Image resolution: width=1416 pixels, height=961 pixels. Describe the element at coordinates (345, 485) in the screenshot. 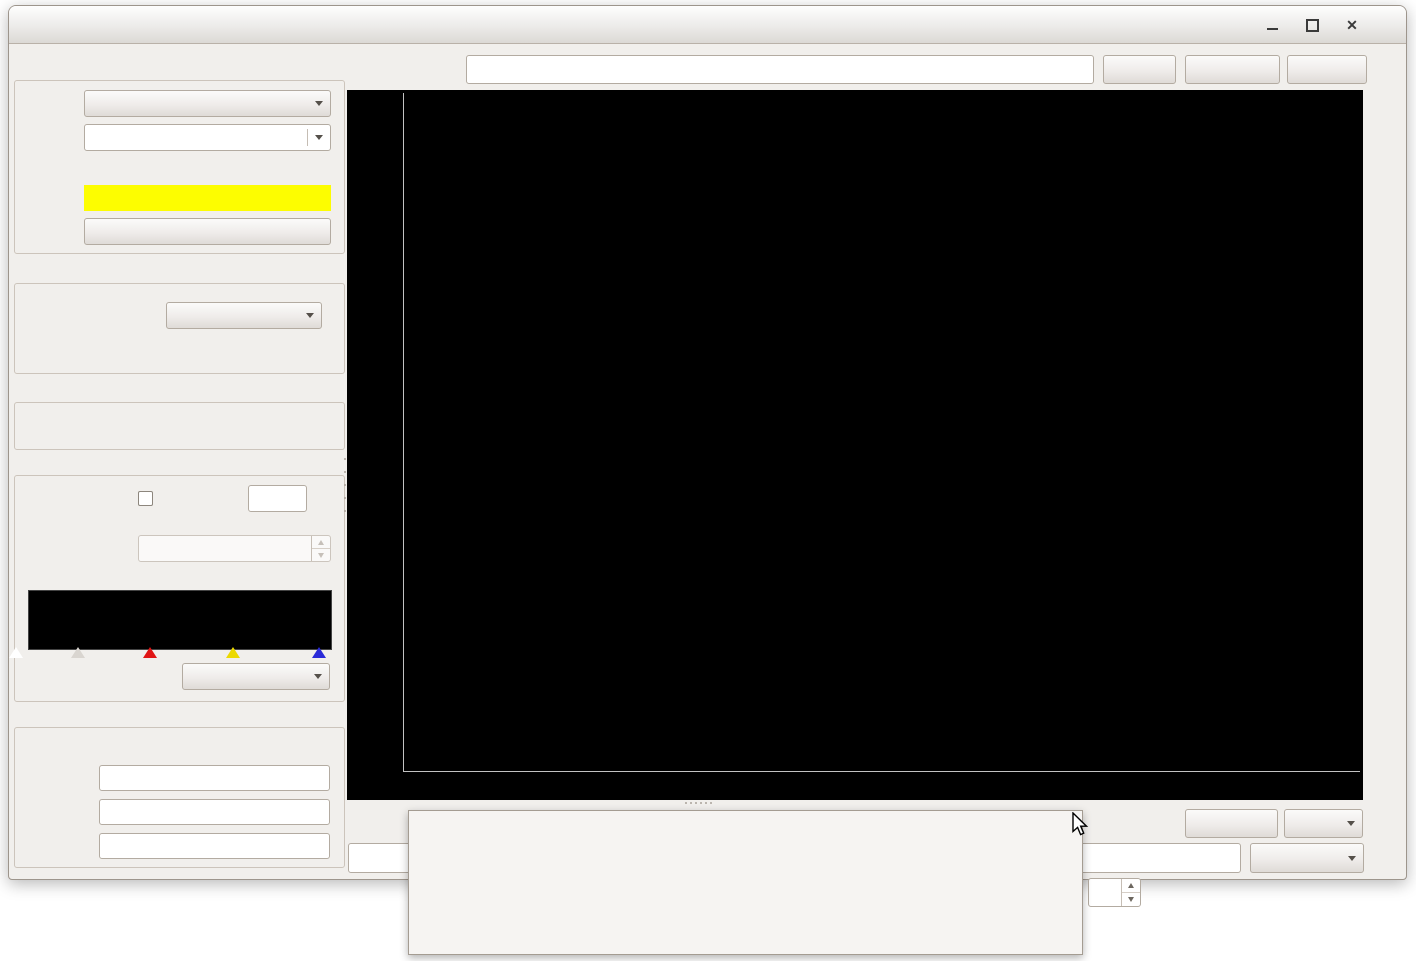

I see `splitter-handle-vertical` at that location.